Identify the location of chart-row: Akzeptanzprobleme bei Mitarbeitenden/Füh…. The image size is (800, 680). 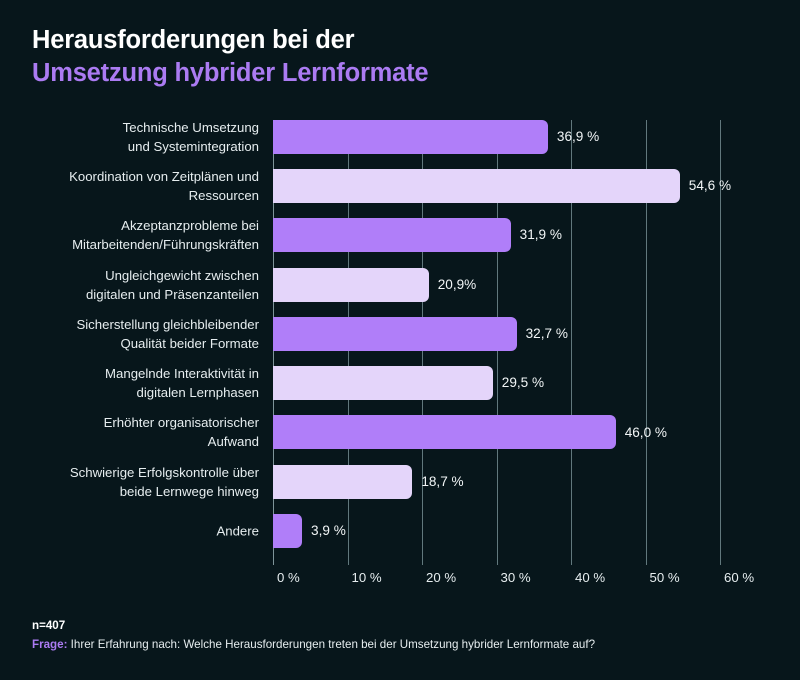
(400, 235).